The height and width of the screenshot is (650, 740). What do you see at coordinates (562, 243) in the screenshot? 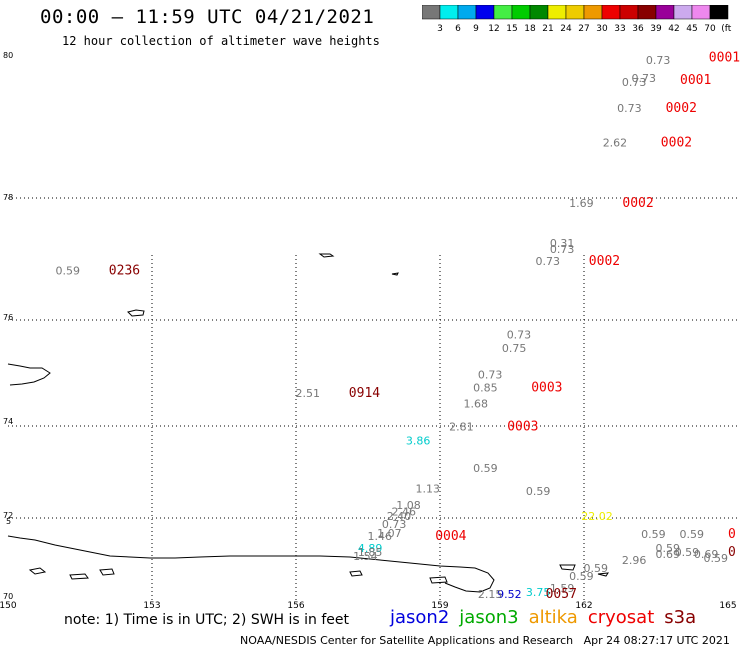
I see `wave-height-value: 0.31` at bounding box center [562, 243].